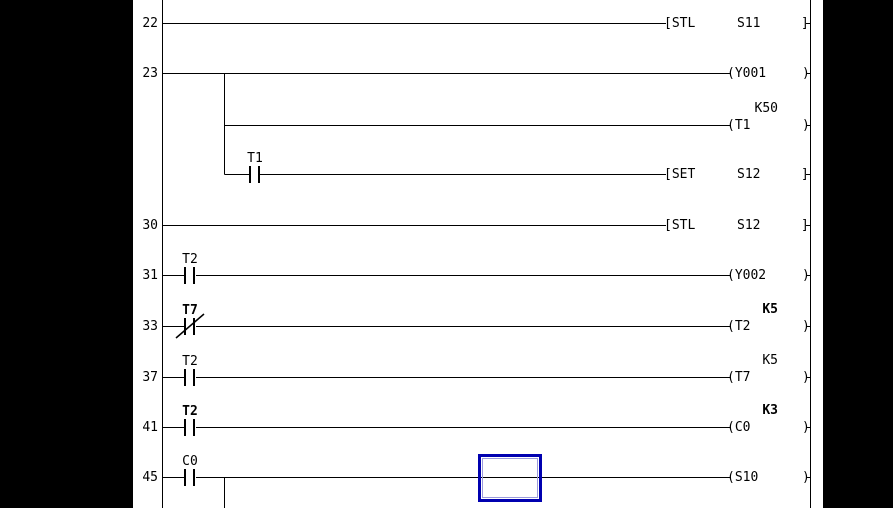  Describe the element at coordinates (150, 225) in the screenshot. I see `step-number: 30` at that location.